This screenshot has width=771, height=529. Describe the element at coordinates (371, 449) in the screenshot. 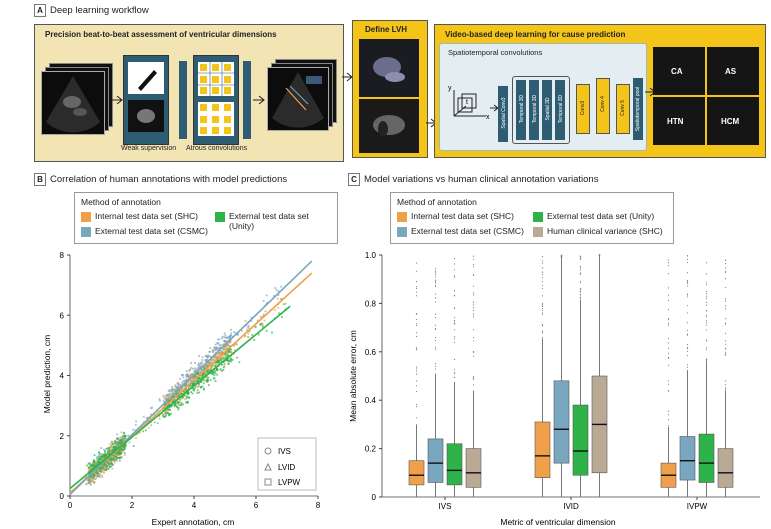

I see `box-ytick-label: 0.2` at that location.